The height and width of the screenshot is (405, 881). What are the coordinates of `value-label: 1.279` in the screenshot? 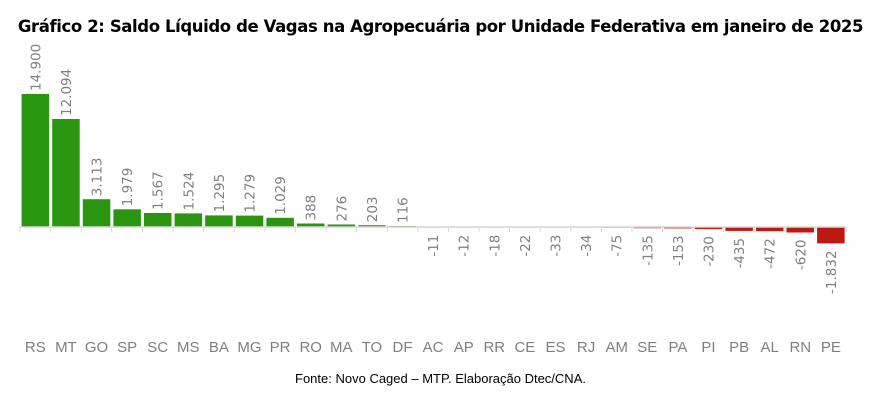 It's located at (251, 193).